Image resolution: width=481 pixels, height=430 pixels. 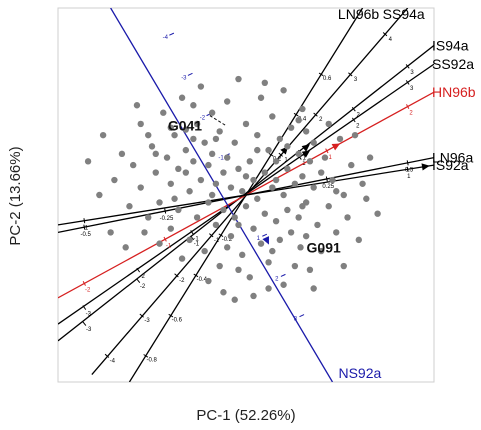 What do you see at coordinates (166, 38) in the screenshot?
I see `vector-tick-label-ns92a: -4` at bounding box center [166, 38].